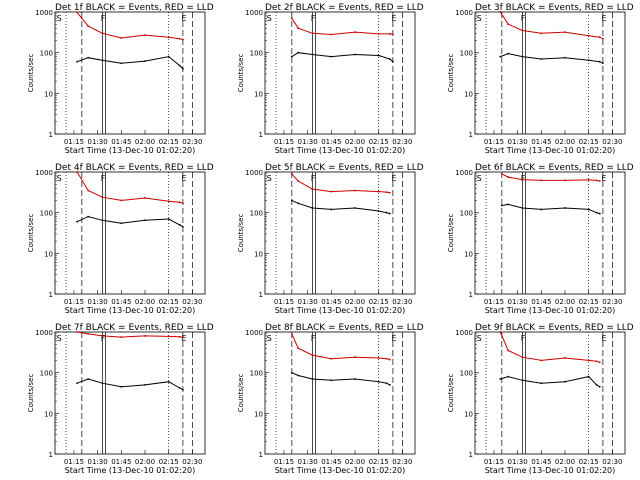 This screenshot has height=480, width=640. I want to click on chart-title: Det 2f BLACK = Events, RED = LLD, so click(344, 8).